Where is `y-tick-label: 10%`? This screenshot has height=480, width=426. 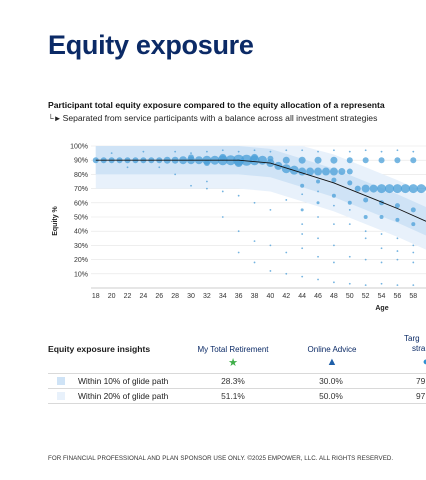
y-tick-label: 10% is located at coordinates (81, 274).